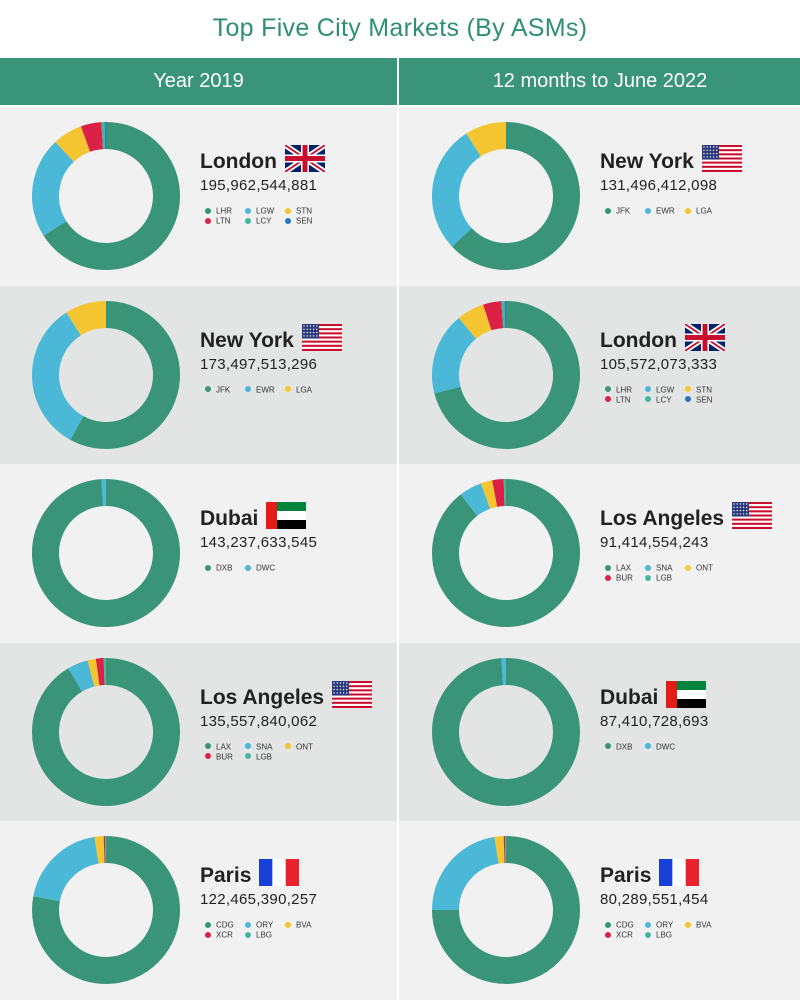 The width and height of the screenshot is (800, 1000). I want to click on flag-uk-icon, so click(705, 338).